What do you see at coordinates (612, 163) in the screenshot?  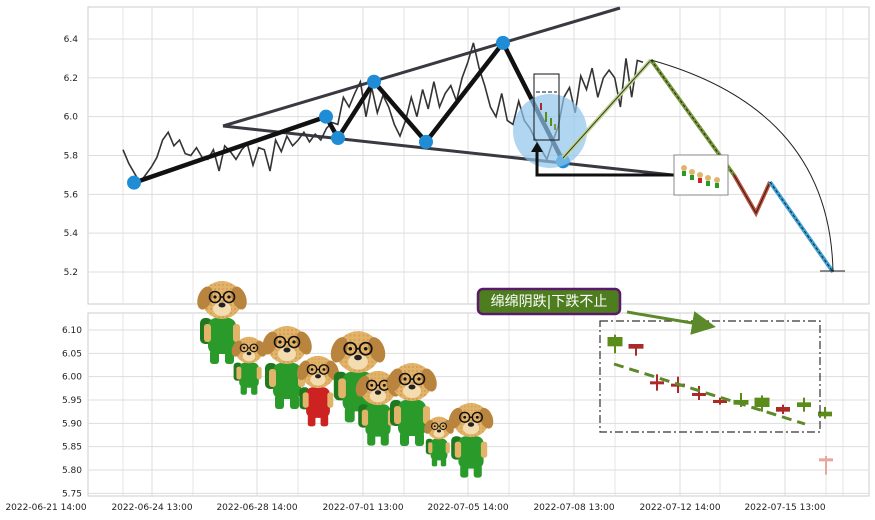 I see `bracket-arrow` at bounding box center [612, 163].